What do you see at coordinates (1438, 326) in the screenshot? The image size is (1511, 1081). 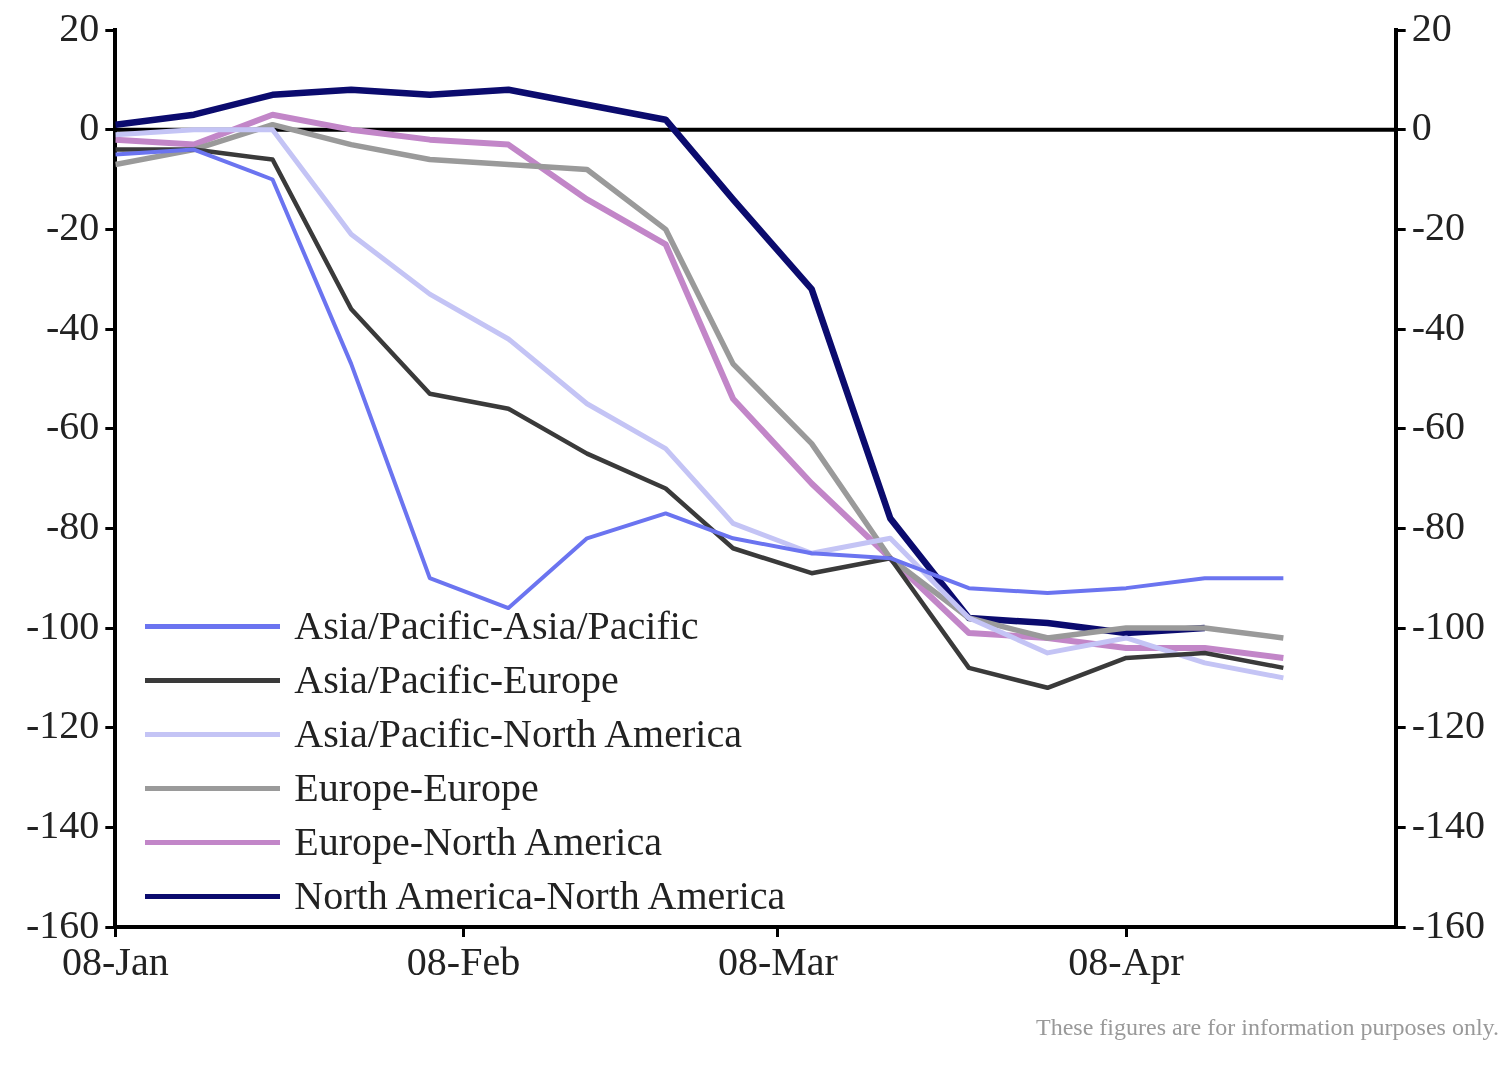 I see `y2-tick-label: -40` at bounding box center [1438, 326].